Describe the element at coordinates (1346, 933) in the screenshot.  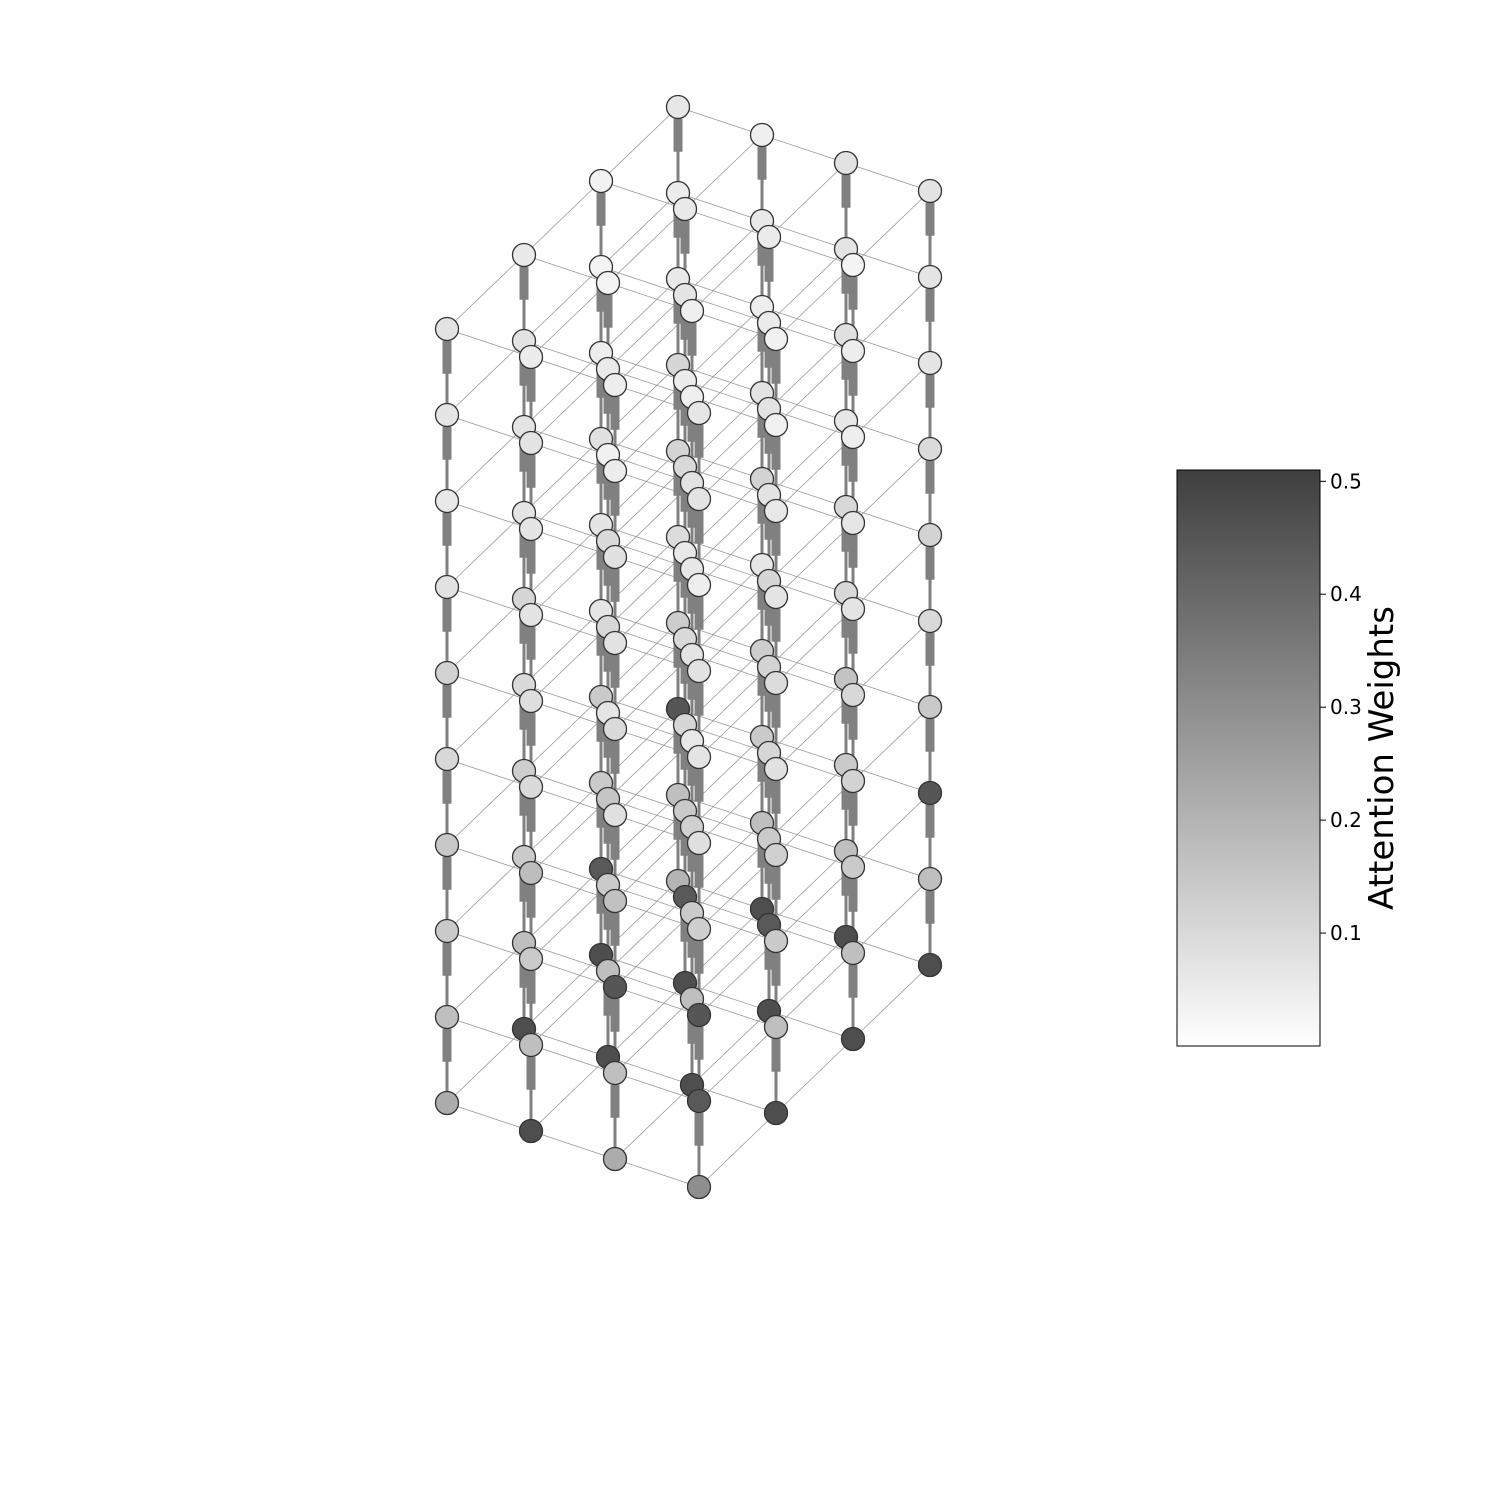
I see `colorbar-tick-label: 0.1` at that location.